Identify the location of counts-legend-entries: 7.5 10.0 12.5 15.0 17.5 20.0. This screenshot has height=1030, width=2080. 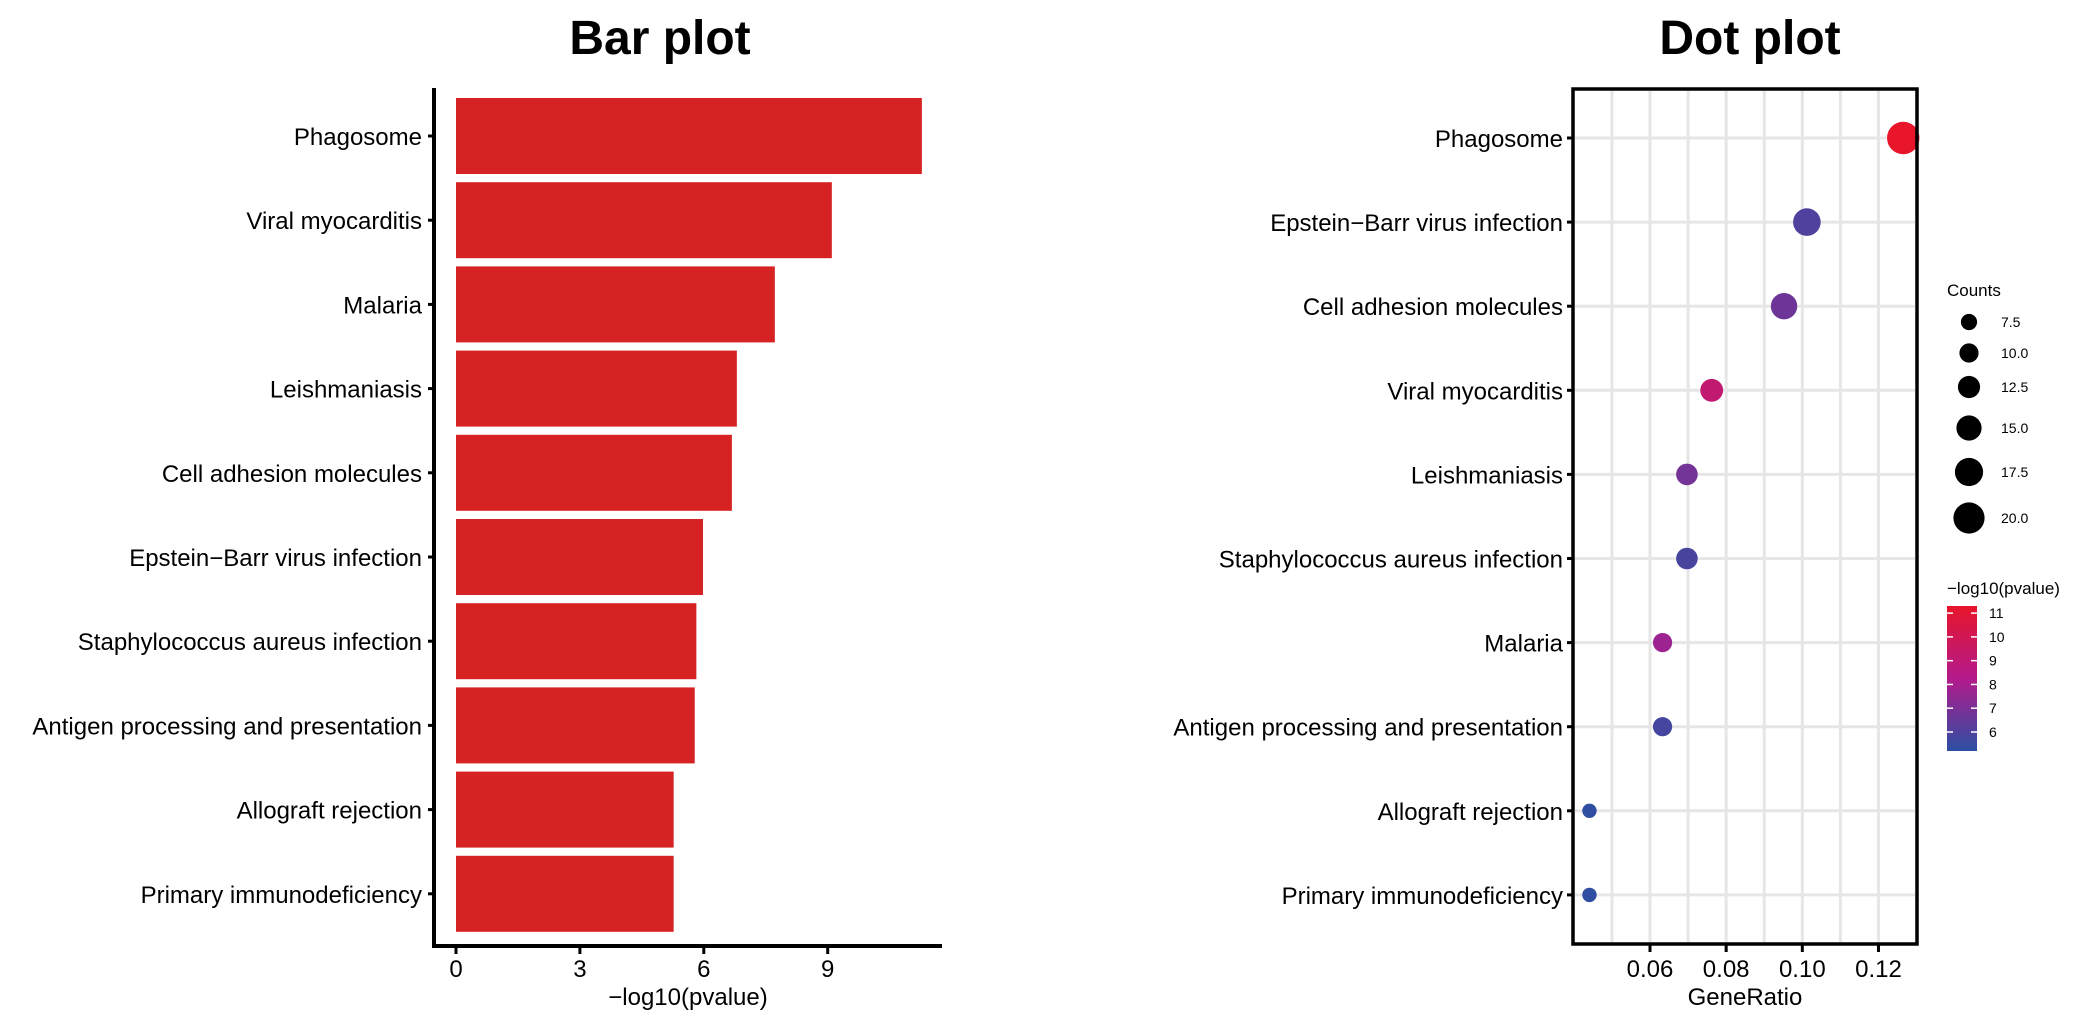
(1990, 423).